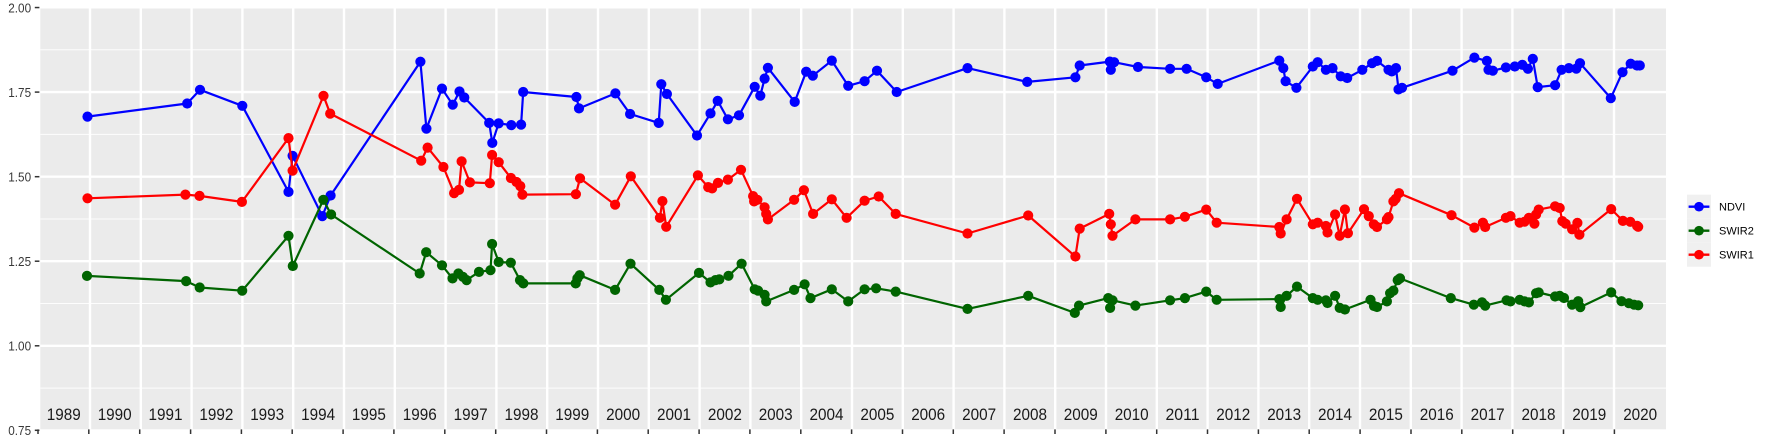  What do you see at coordinates (1386, 414) in the screenshot?
I see `svg-text: 2015` at bounding box center [1386, 414].